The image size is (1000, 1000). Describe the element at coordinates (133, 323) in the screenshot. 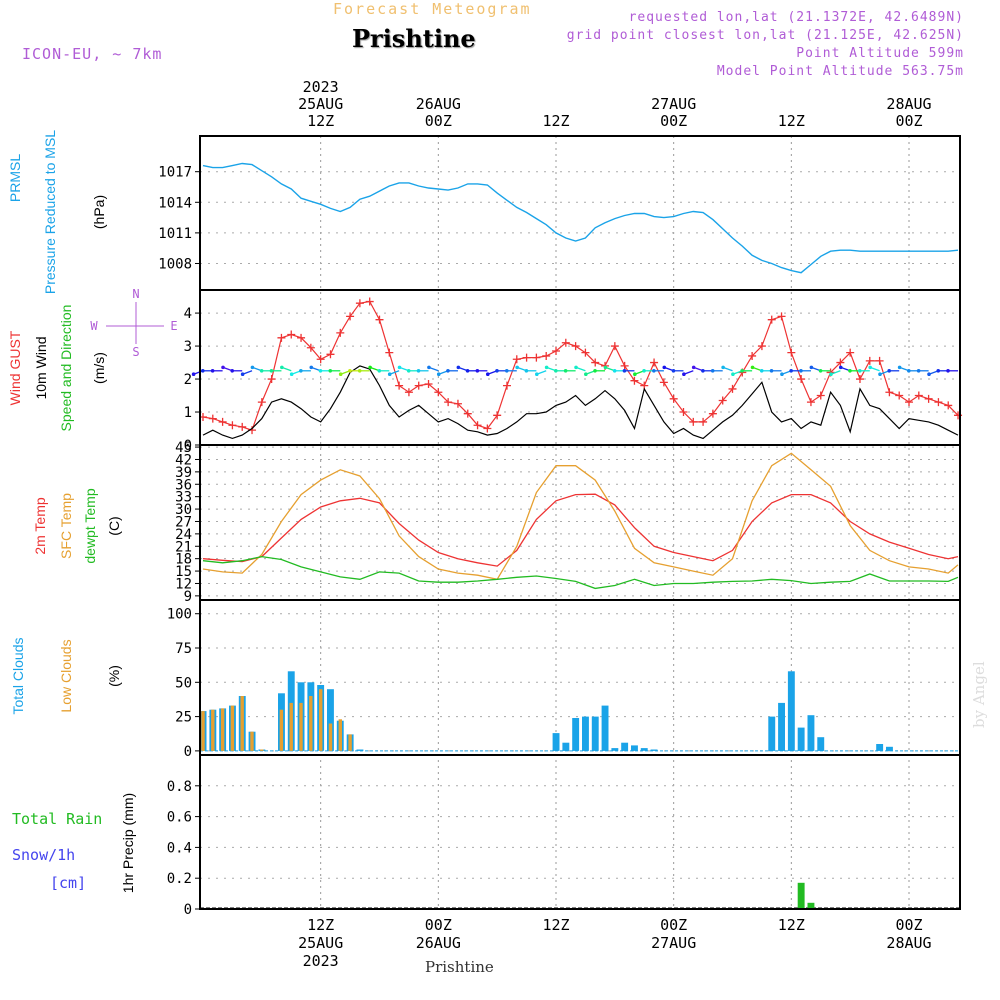

I see `wind-compass: N S W E` at that location.